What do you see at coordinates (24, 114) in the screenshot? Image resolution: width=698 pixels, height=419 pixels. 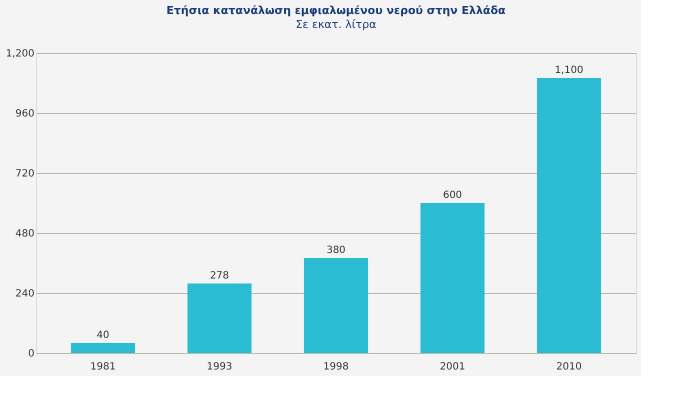 I see `y-tick-label: 960` at bounding box center [24, 114].